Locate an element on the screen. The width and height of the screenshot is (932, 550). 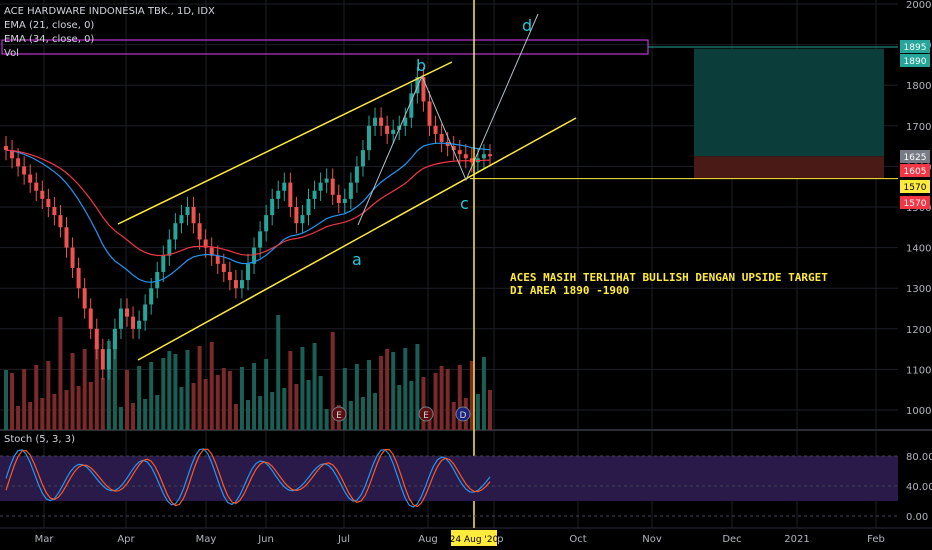
stoch-band is located at coordinates (449, 478).